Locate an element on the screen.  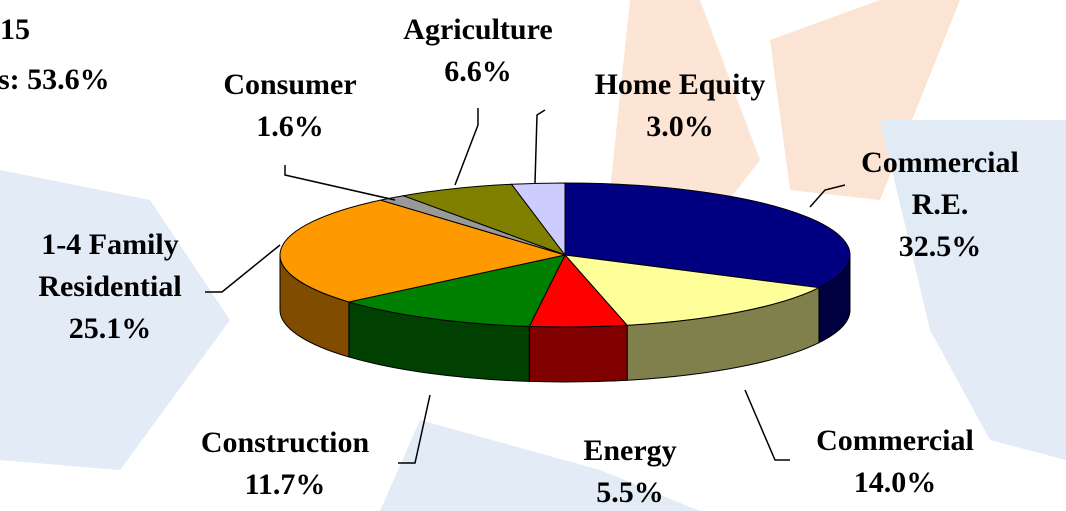
slice-label: Commercial 14.0% is located at coordinates (895, 462).